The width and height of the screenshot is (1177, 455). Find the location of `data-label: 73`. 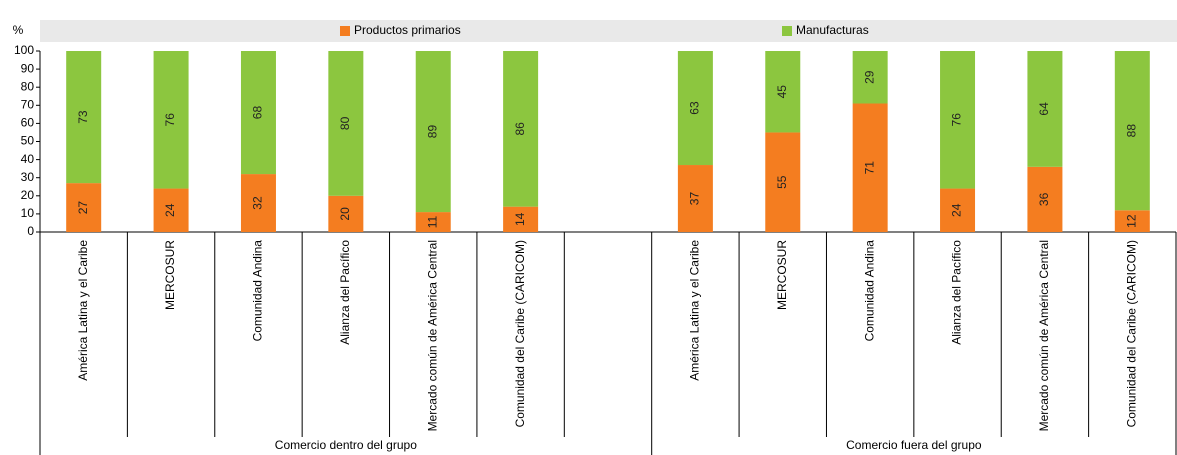

data-label: 73 is located at coordinates (83, 117).